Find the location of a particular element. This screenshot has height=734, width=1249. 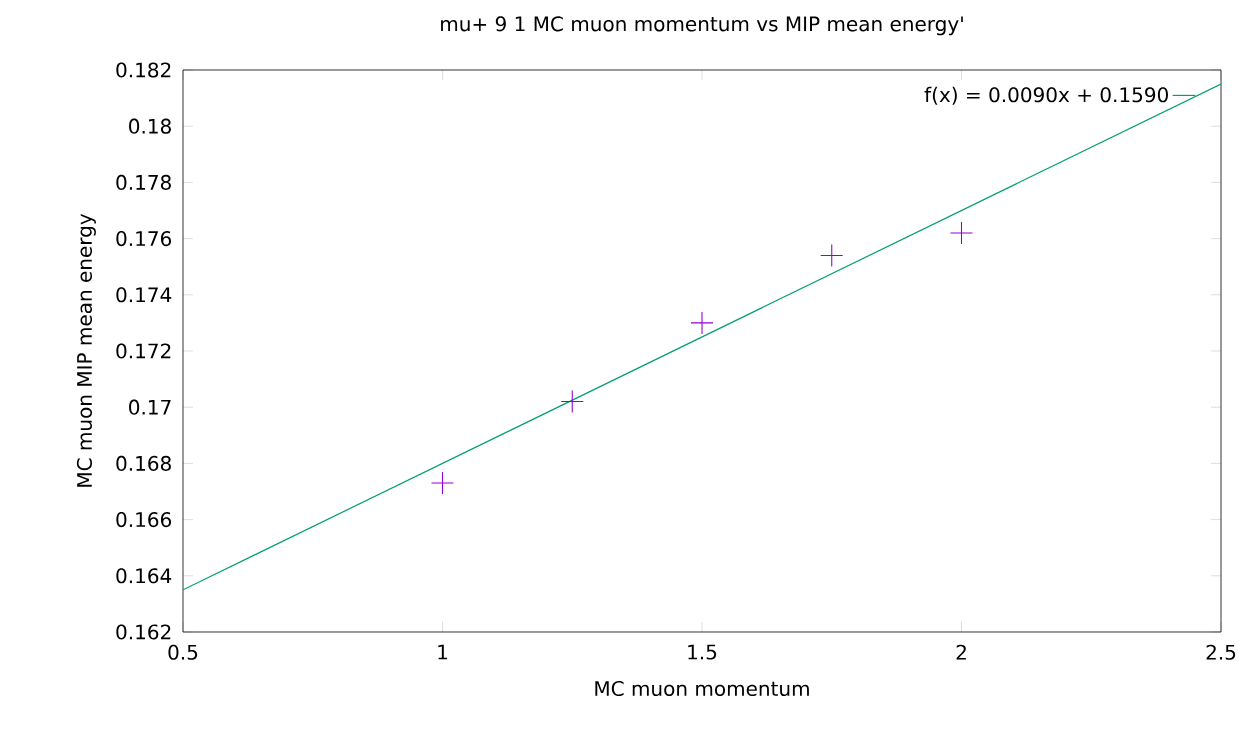

y-tick-label: 0.182 is located at coordinates (143, 70).